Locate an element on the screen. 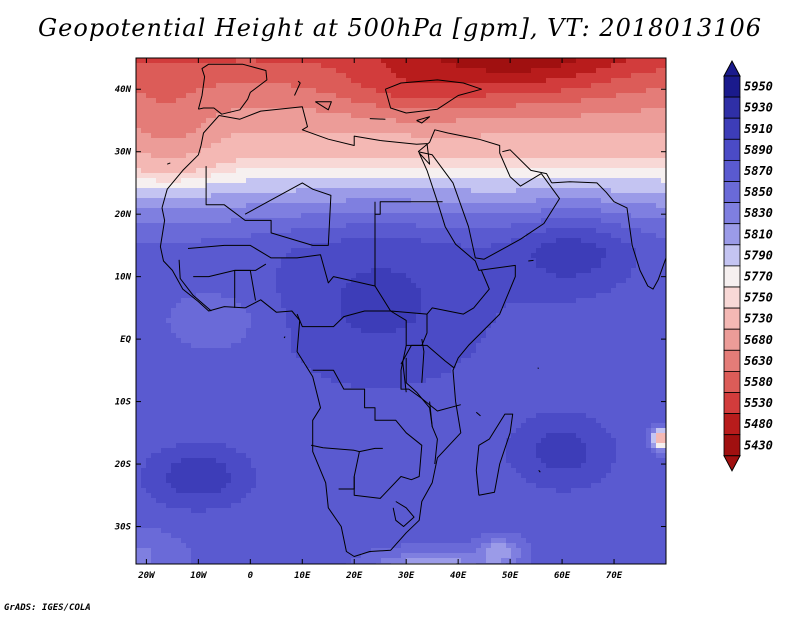  colorbar-label: 5770 is located at coordinates (758, 276).